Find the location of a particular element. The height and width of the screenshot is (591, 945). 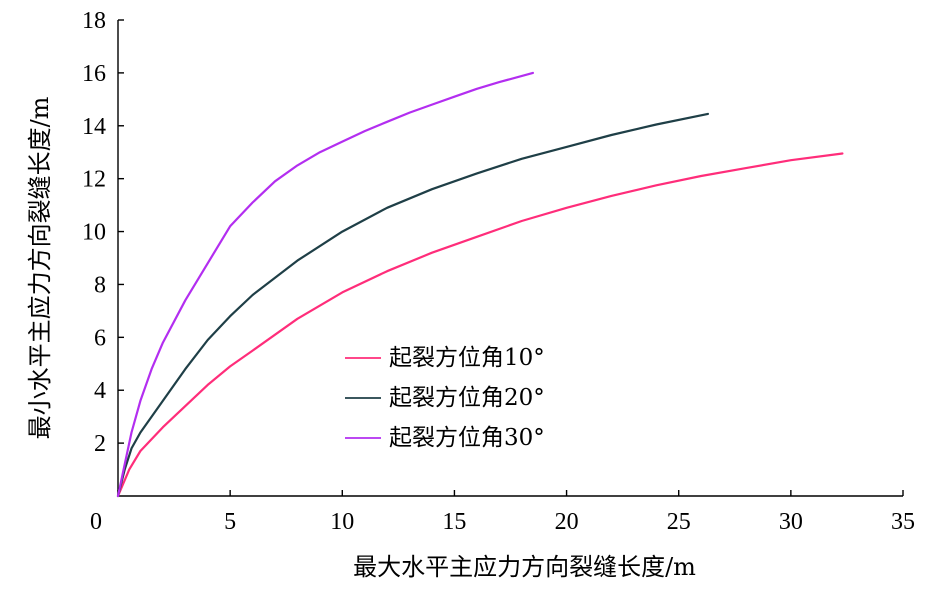

x-tick-label: 35 is located at coordinates (903, 522).